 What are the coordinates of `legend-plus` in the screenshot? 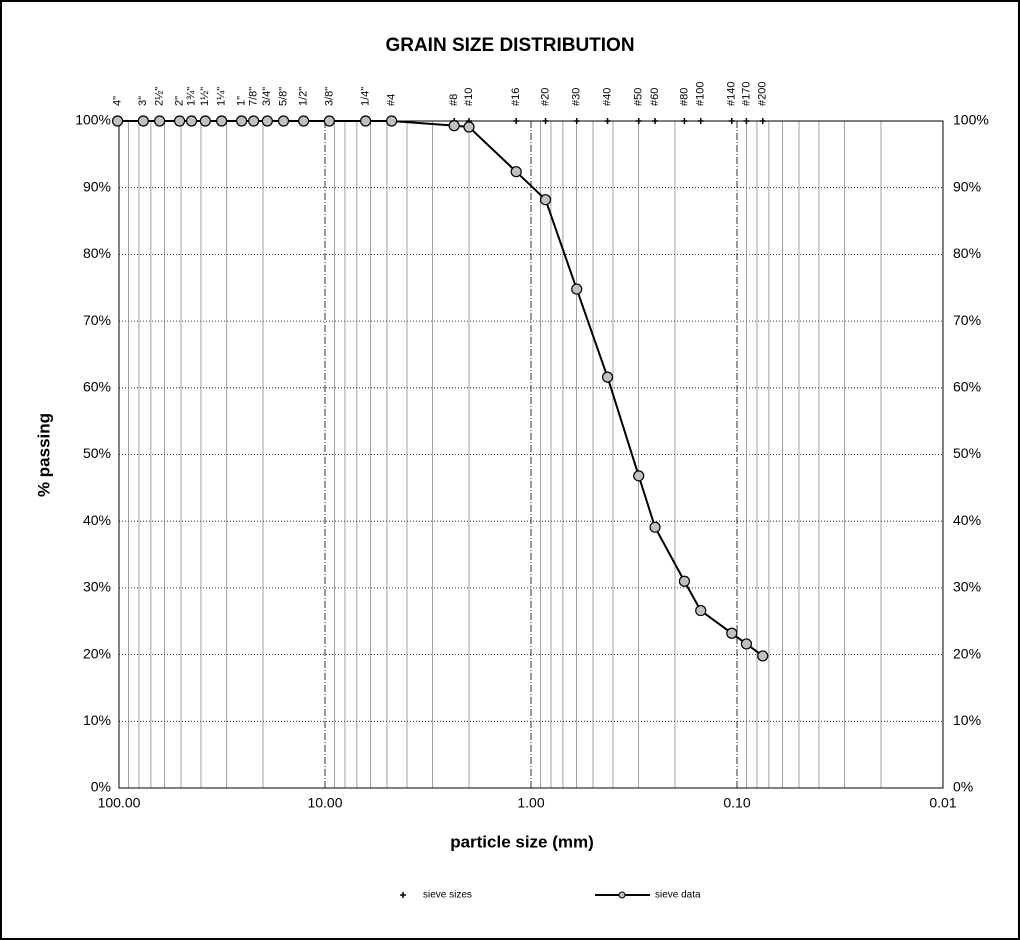 It's located at (403, 895).